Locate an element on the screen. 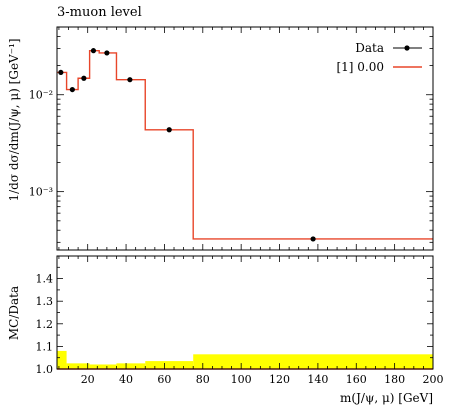 This screenshot has height=411, width=450. y-axis-label: 1/dσ dσ/dm(J/ψ, μ) [GeV⁻¹] is located at coordinates (14, 119).